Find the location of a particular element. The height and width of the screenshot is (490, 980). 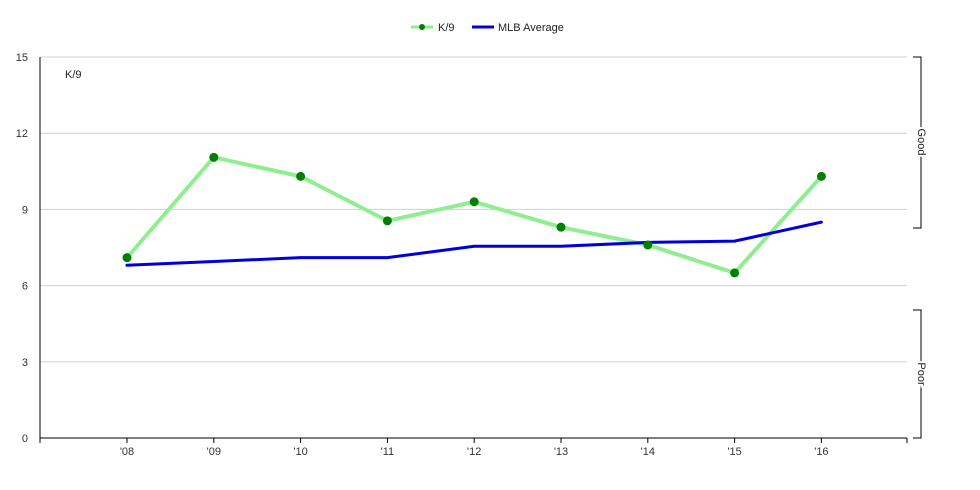

y-tick-label: 9 is located at coordinates (25, 210).